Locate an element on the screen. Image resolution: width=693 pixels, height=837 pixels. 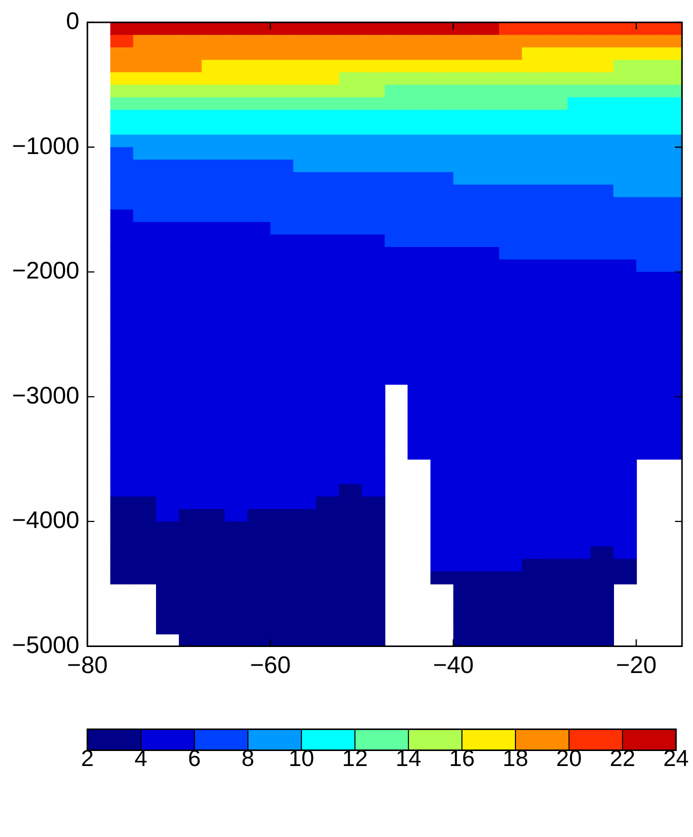
x-tick-label: −40 is located at coordinates (453, 666).